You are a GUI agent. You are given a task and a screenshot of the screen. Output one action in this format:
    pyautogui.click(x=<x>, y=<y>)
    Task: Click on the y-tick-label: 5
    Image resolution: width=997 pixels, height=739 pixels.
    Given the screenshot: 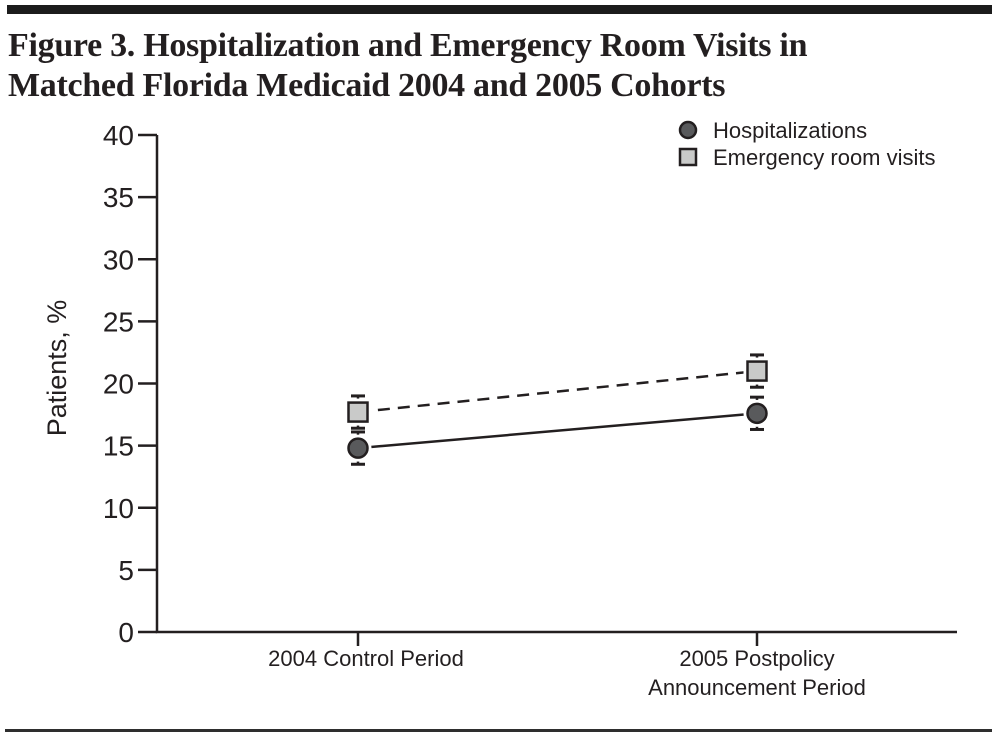 What is the action you would take?
    pyautogui.click(x=126, y=570)
    